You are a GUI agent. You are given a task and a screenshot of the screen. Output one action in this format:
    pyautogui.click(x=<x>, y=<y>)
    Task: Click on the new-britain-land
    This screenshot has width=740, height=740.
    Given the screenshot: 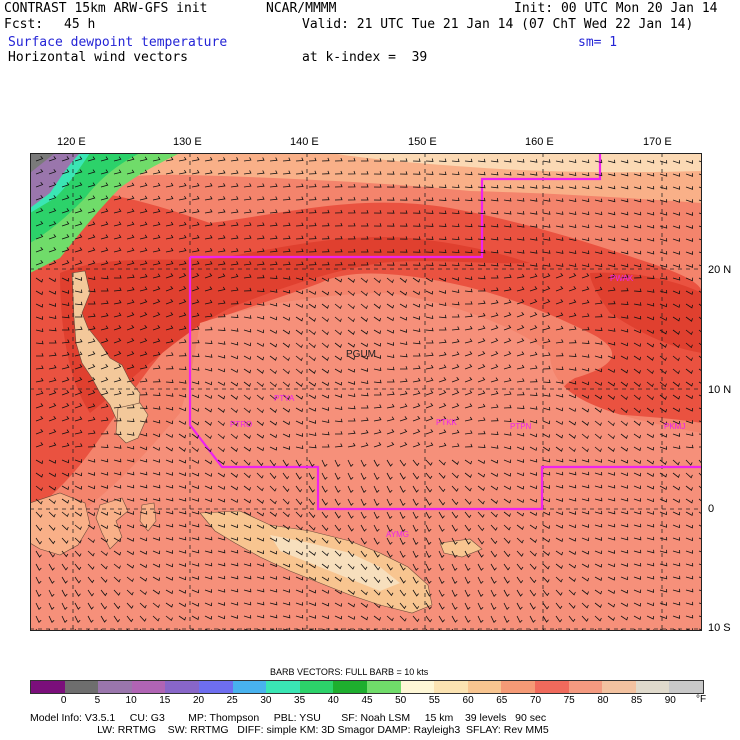 What is the action you would take?
    pyautogui.click(x=461, y=548)
    